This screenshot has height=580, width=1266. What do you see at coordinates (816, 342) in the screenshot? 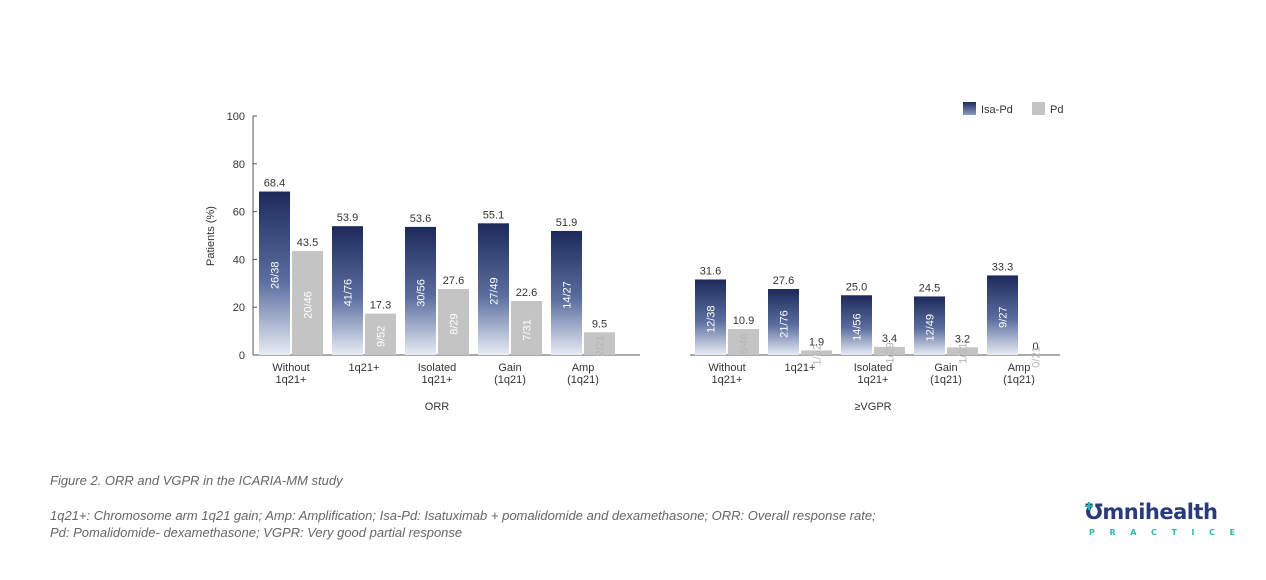
I see `pd-value-label: 1.9` at bounding box center [816, 342].